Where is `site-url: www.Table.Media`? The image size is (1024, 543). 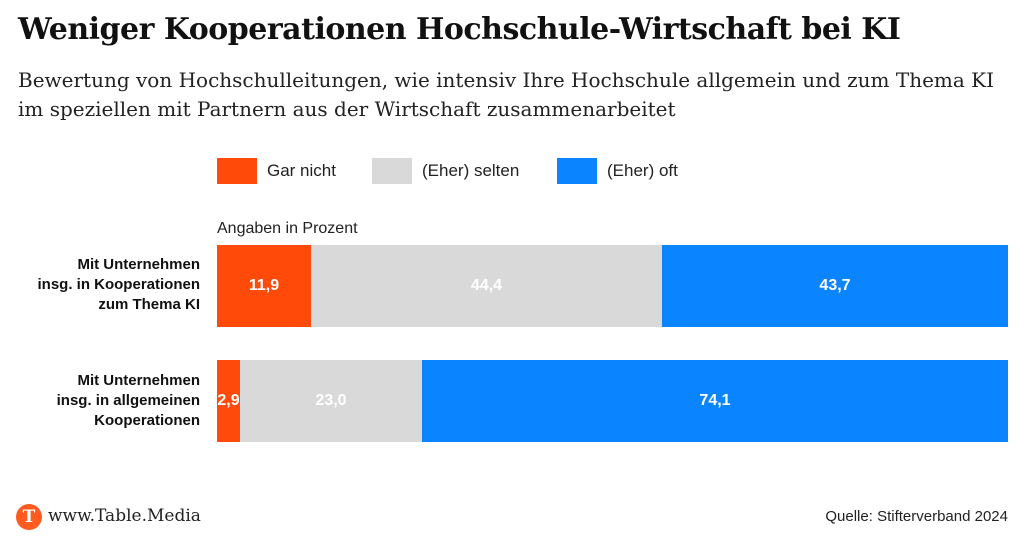 site-url: www.Table.Media is located at coordinates (124, 516).